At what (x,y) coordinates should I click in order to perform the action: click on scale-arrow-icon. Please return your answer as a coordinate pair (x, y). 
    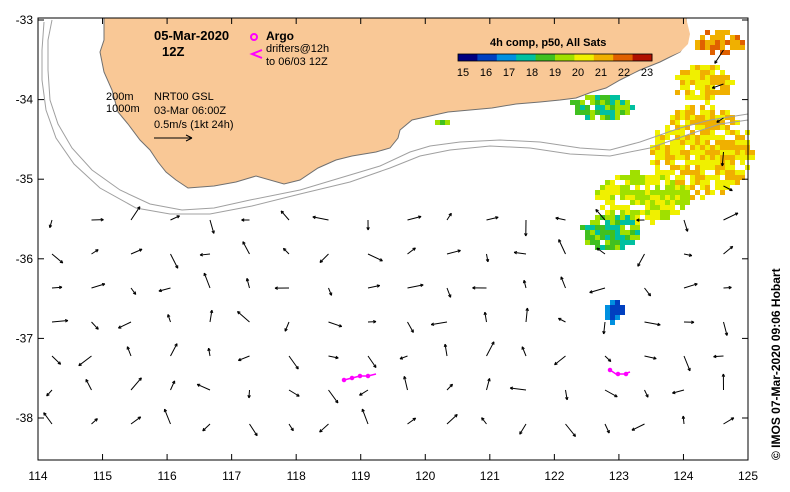
    Looking at the image, I should click on (173, 138).